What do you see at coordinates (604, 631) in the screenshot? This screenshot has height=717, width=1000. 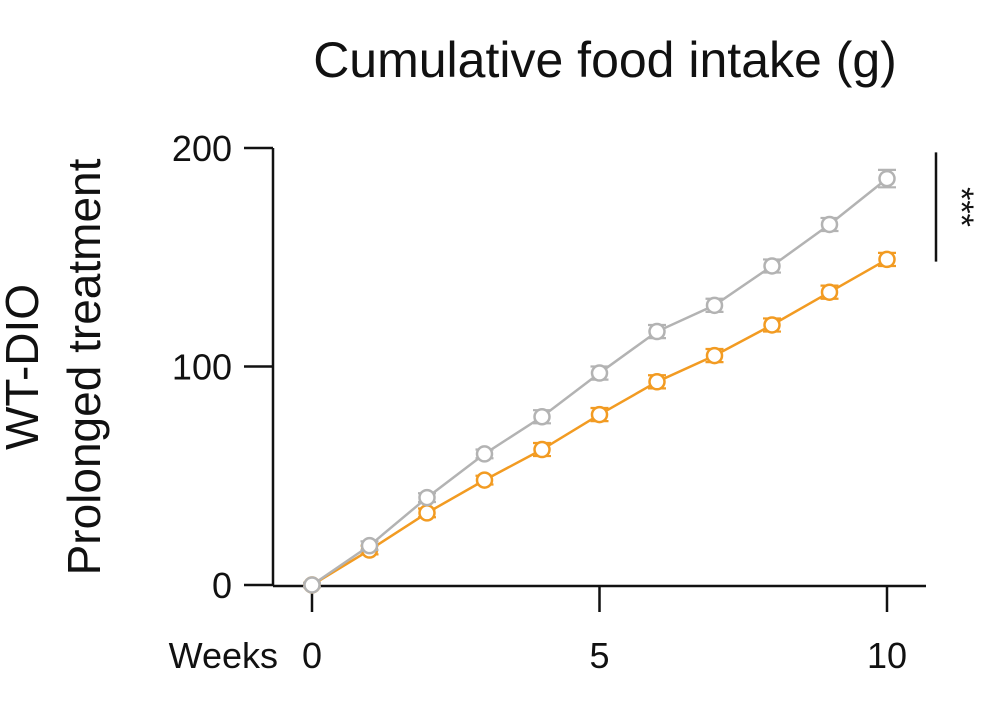 I see `x-axis-ticks: 0 5 10` at bounding box center [604, 631].